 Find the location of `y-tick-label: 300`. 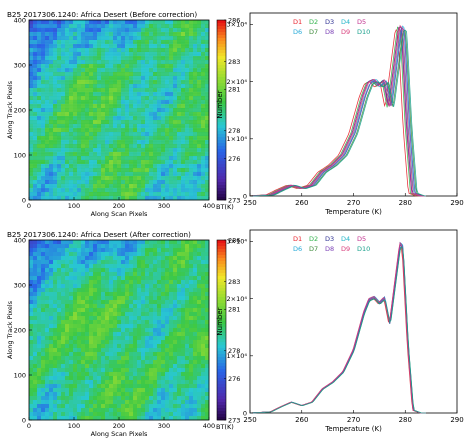

y-tick-label: 300 is located at coordinates (20, 285).